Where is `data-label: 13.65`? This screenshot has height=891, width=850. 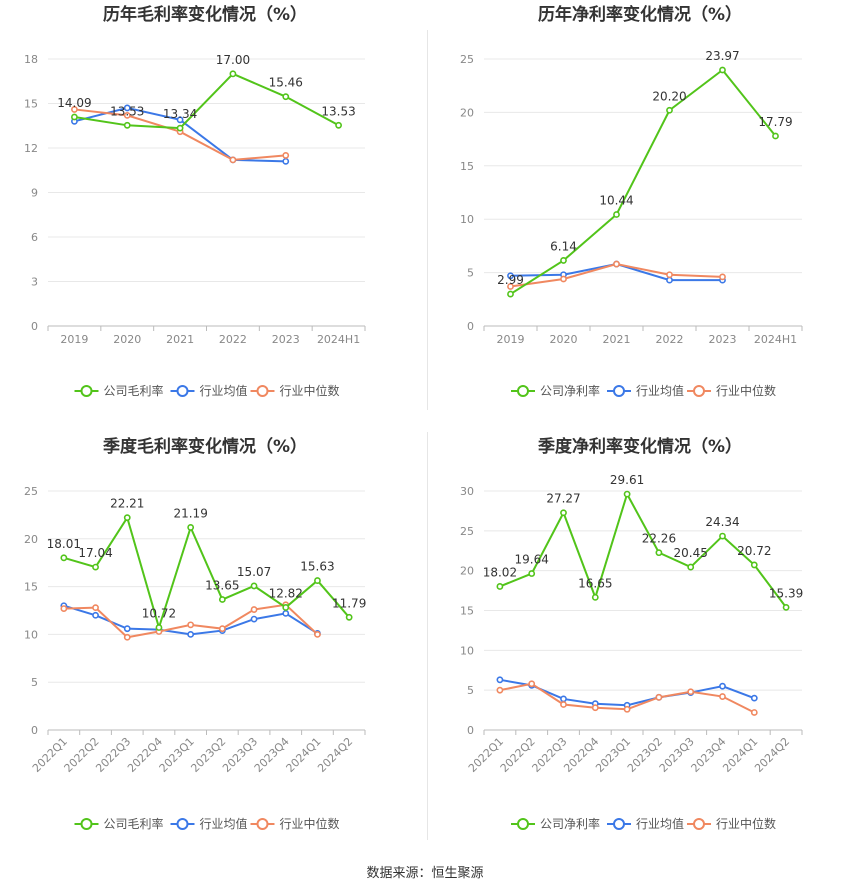
data-label: 13.65 is located at coordinates (222, 586).